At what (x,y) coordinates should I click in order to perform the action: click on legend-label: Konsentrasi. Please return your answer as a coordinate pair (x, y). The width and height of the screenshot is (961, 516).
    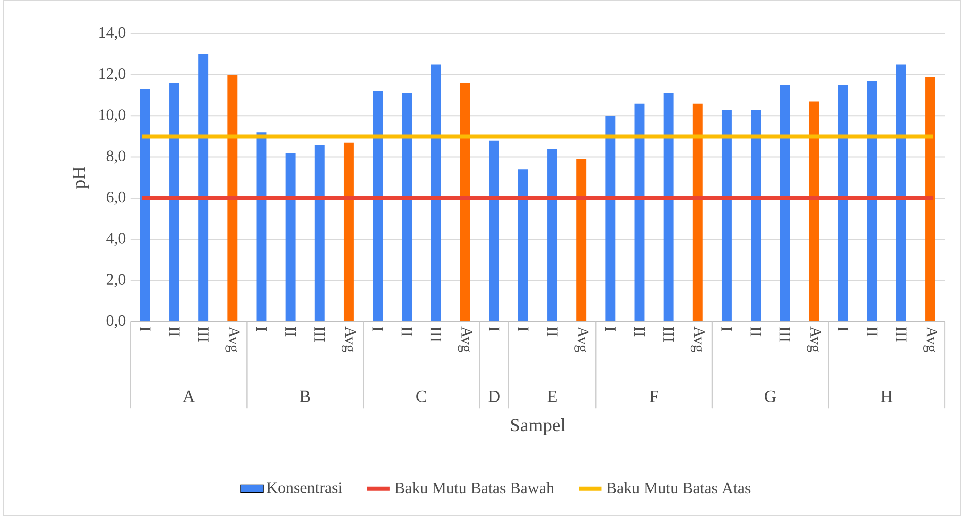
    Looking at the image, I should click on (304, 488).